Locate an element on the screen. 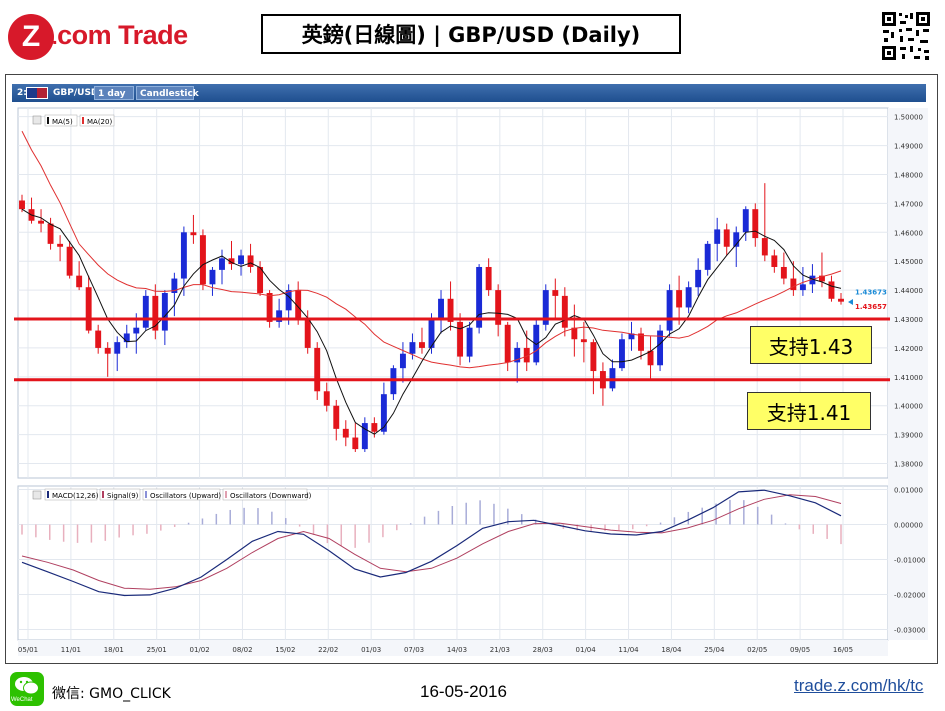 This screenshot has width=945, height=711. price-tick-label: 1.46000 is located at coordinates (908, 233).